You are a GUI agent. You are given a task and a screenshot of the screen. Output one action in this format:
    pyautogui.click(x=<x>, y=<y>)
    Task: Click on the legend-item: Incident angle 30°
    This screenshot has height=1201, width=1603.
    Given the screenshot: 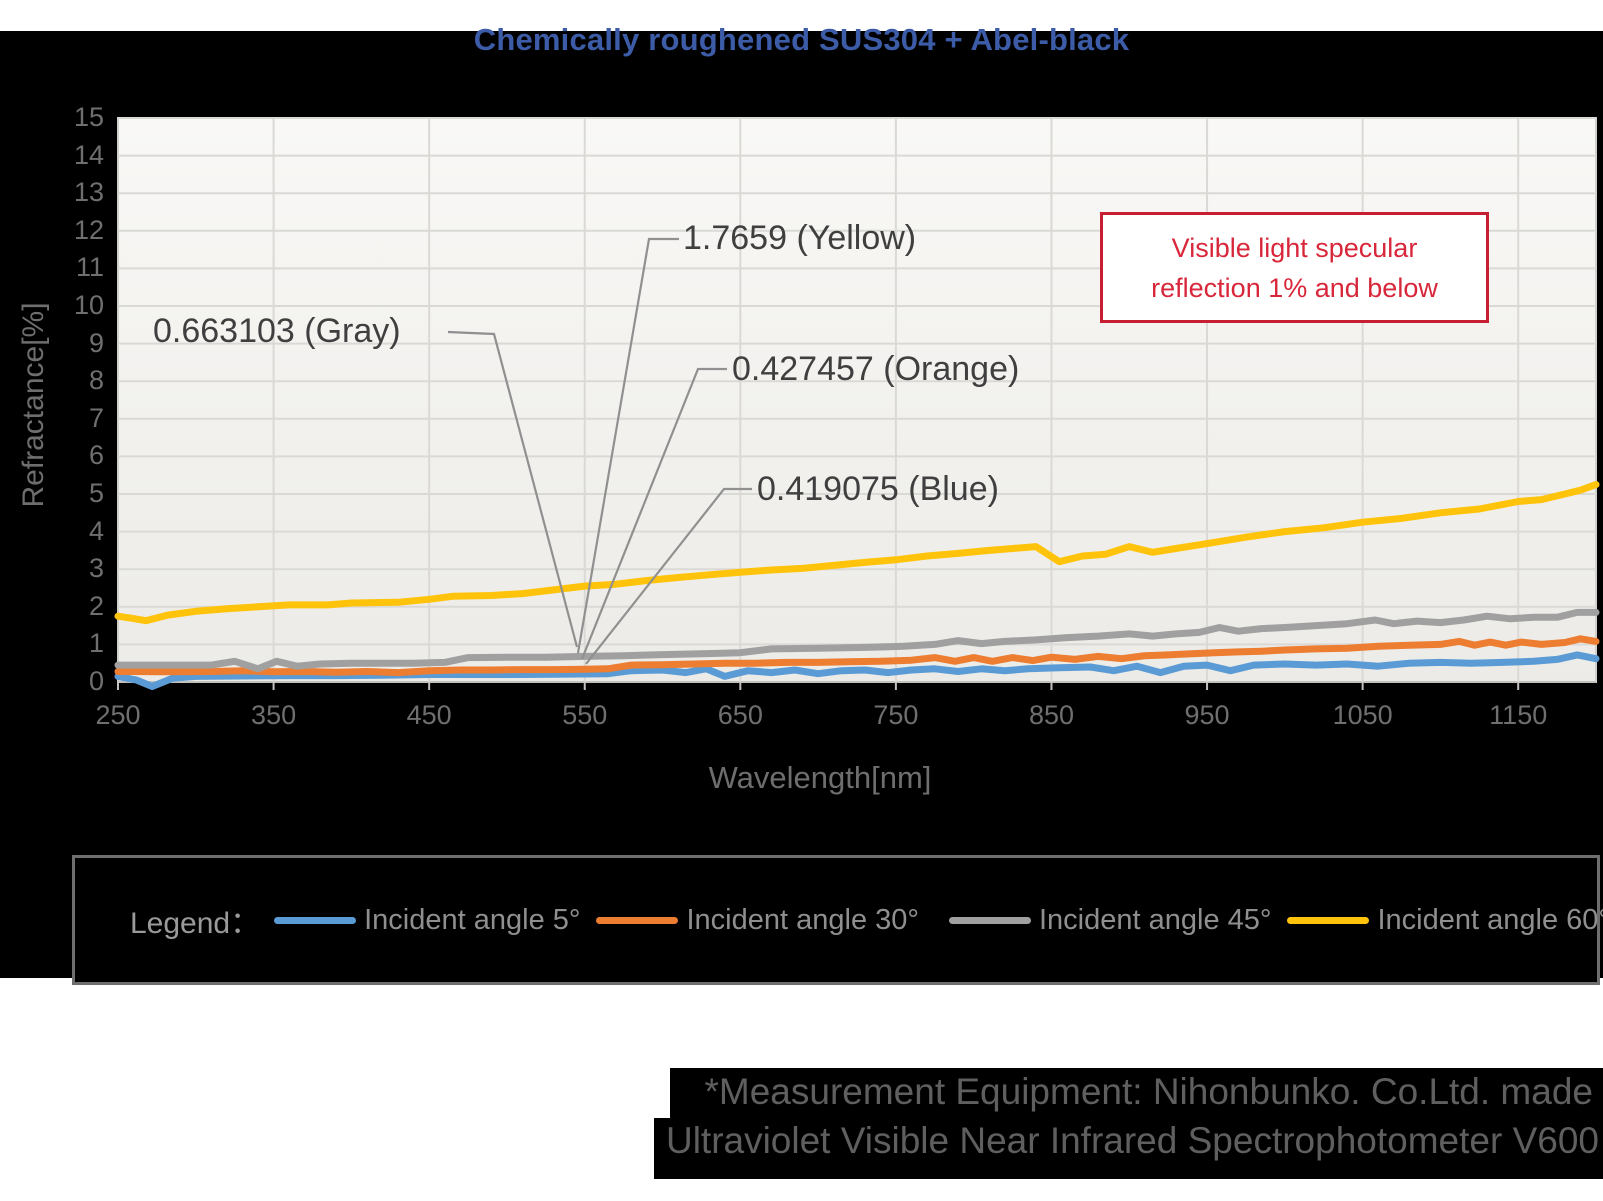 What is the action you would take?
    pyautogui.click(x=757, y=920)
    